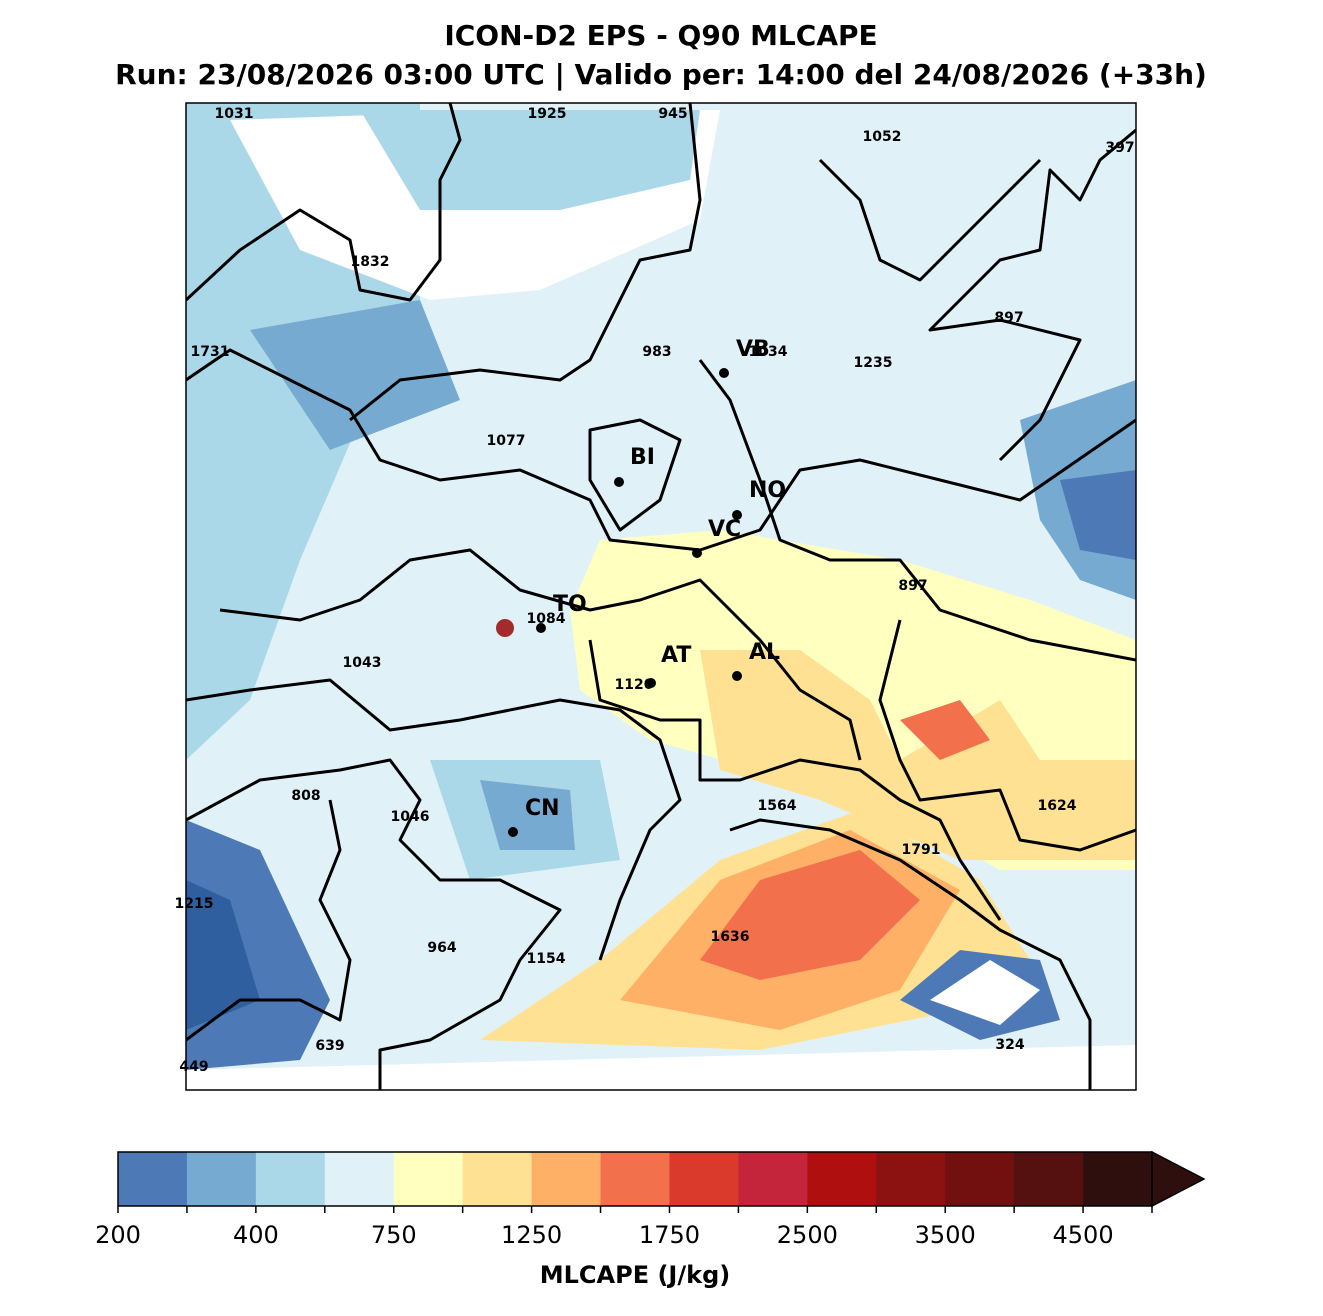  What do you see at coordinates (118, 1235) in the screenshot?
I see `colorbar-tick-label: 200` at bounding box center [118, 1235].